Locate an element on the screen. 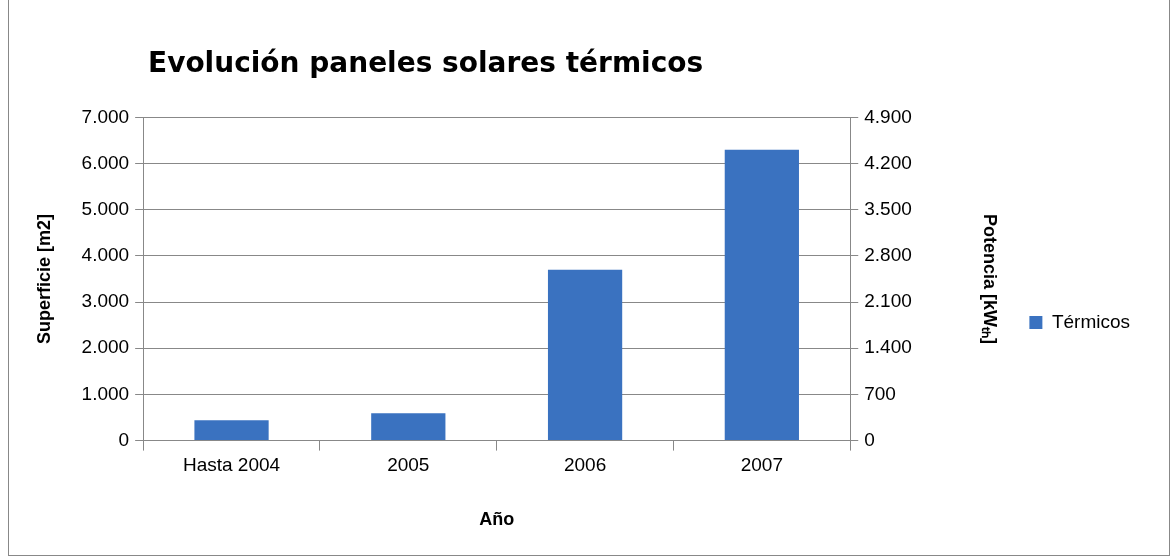 The width and height of the screenshot is (1176, 560). y2-tick-label: 3.500 is located at coordinates (888, 208).